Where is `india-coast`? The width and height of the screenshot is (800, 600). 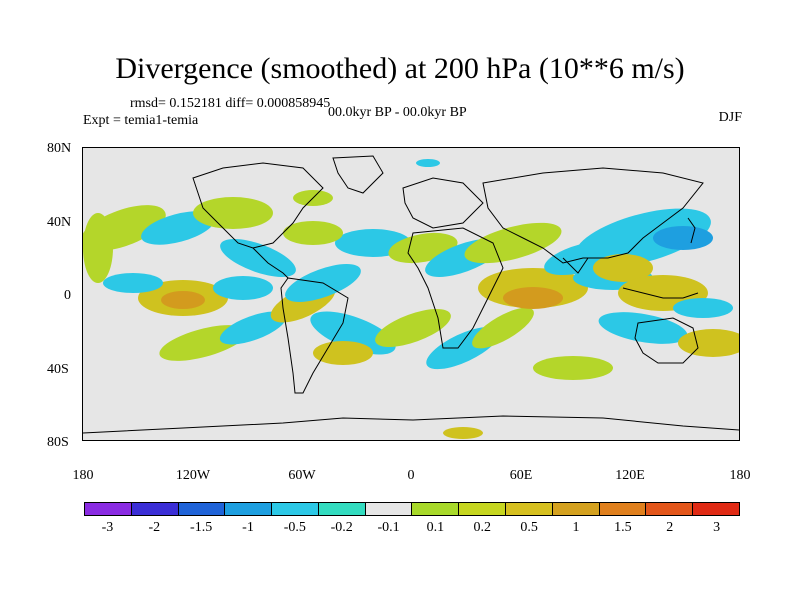 india-coast is located at coordinates (575, 265).